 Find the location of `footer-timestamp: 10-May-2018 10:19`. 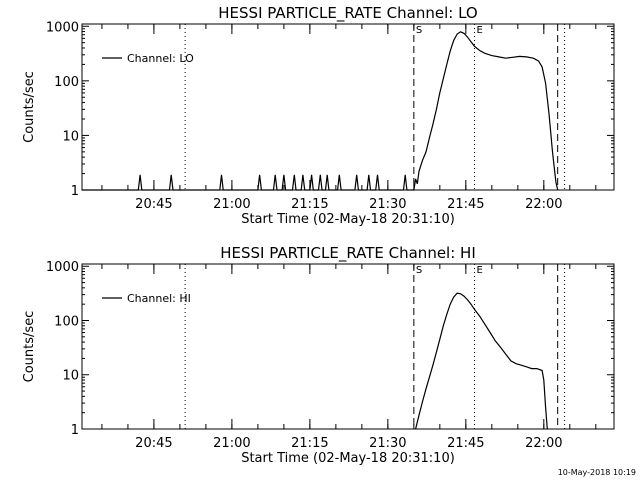

footer-timestamp: 10-May-2018 10:19 is located at coordinates (597, 472).